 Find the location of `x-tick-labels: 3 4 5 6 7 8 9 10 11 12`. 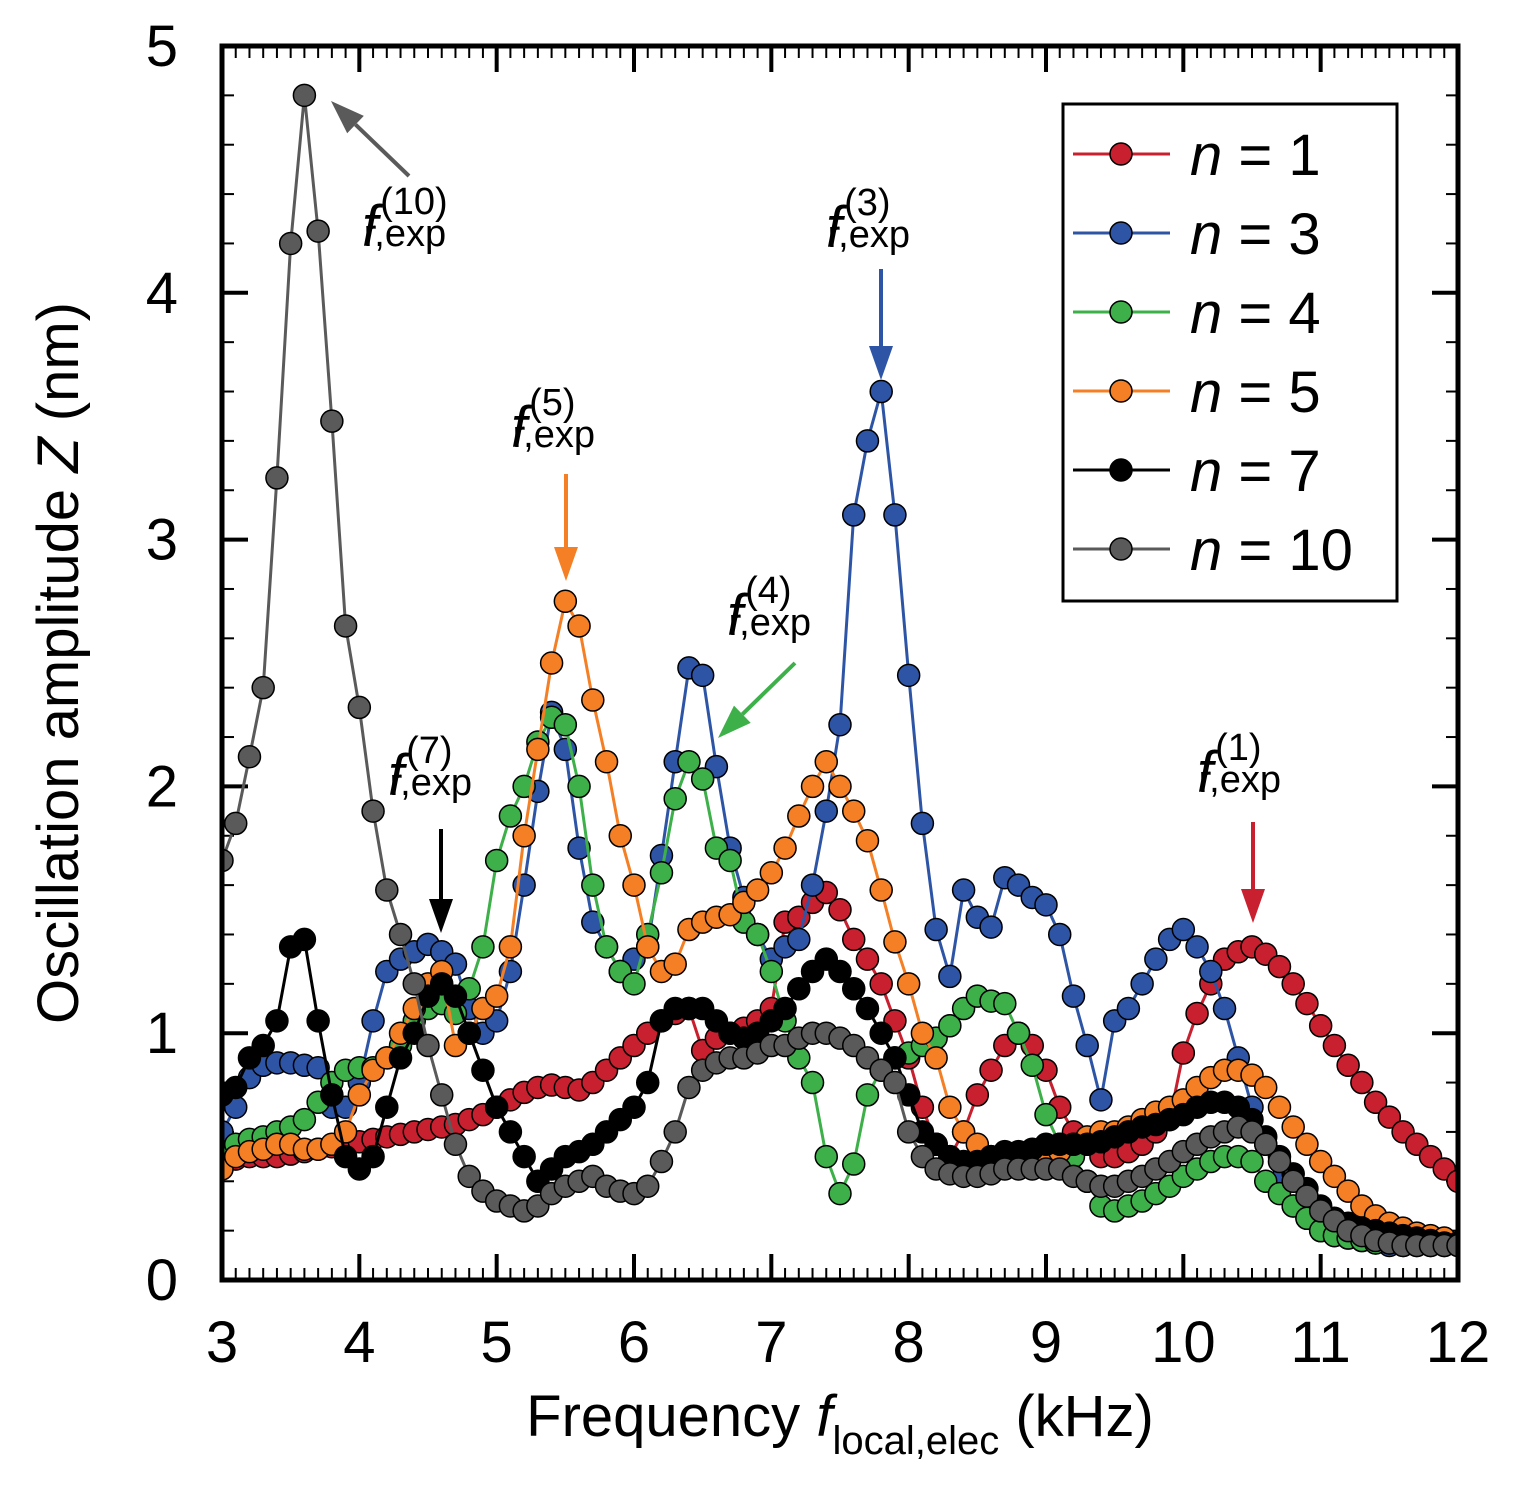

x-tick-labels: 3 4 5 6 7 8 9 10 11 12 is located at coordinates (848, 1342).